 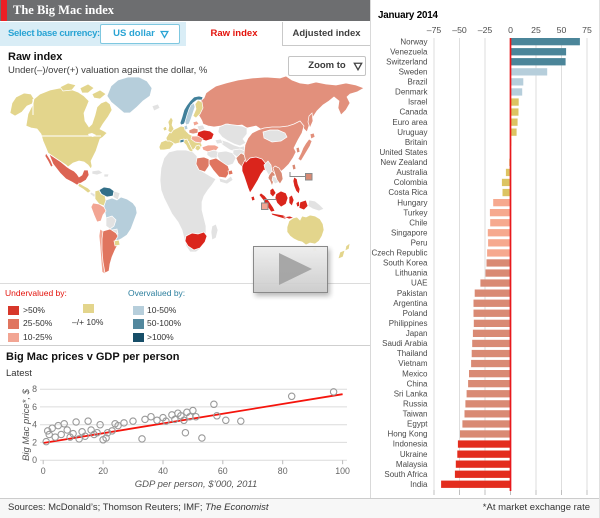 What do you see at coordinates (587, 30) in the screenshot?
I see `svg-text: 75` at bounding box center [587, 30].